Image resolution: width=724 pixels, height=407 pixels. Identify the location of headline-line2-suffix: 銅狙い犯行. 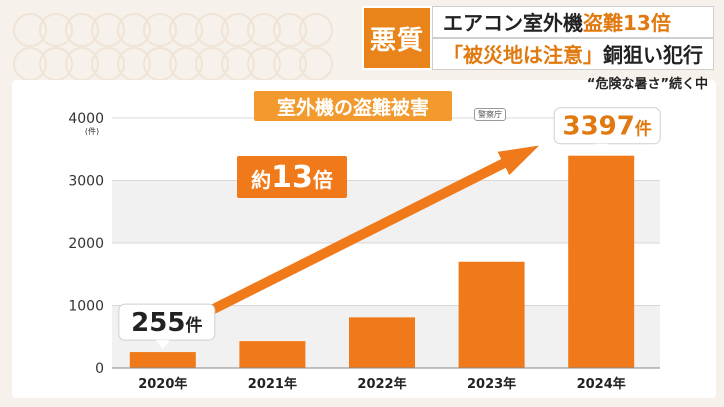
(653, 55).